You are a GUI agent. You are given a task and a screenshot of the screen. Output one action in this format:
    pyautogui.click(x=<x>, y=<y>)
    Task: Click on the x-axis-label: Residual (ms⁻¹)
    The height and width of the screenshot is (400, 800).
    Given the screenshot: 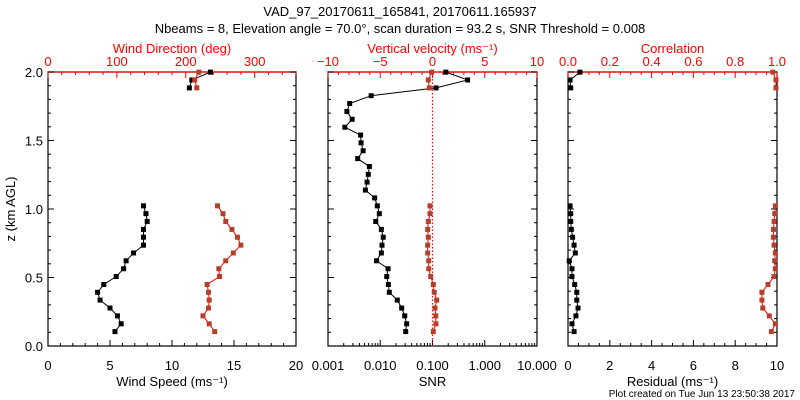 What is the action you would take?
    pyautogui.click(x=672, y=381)
    